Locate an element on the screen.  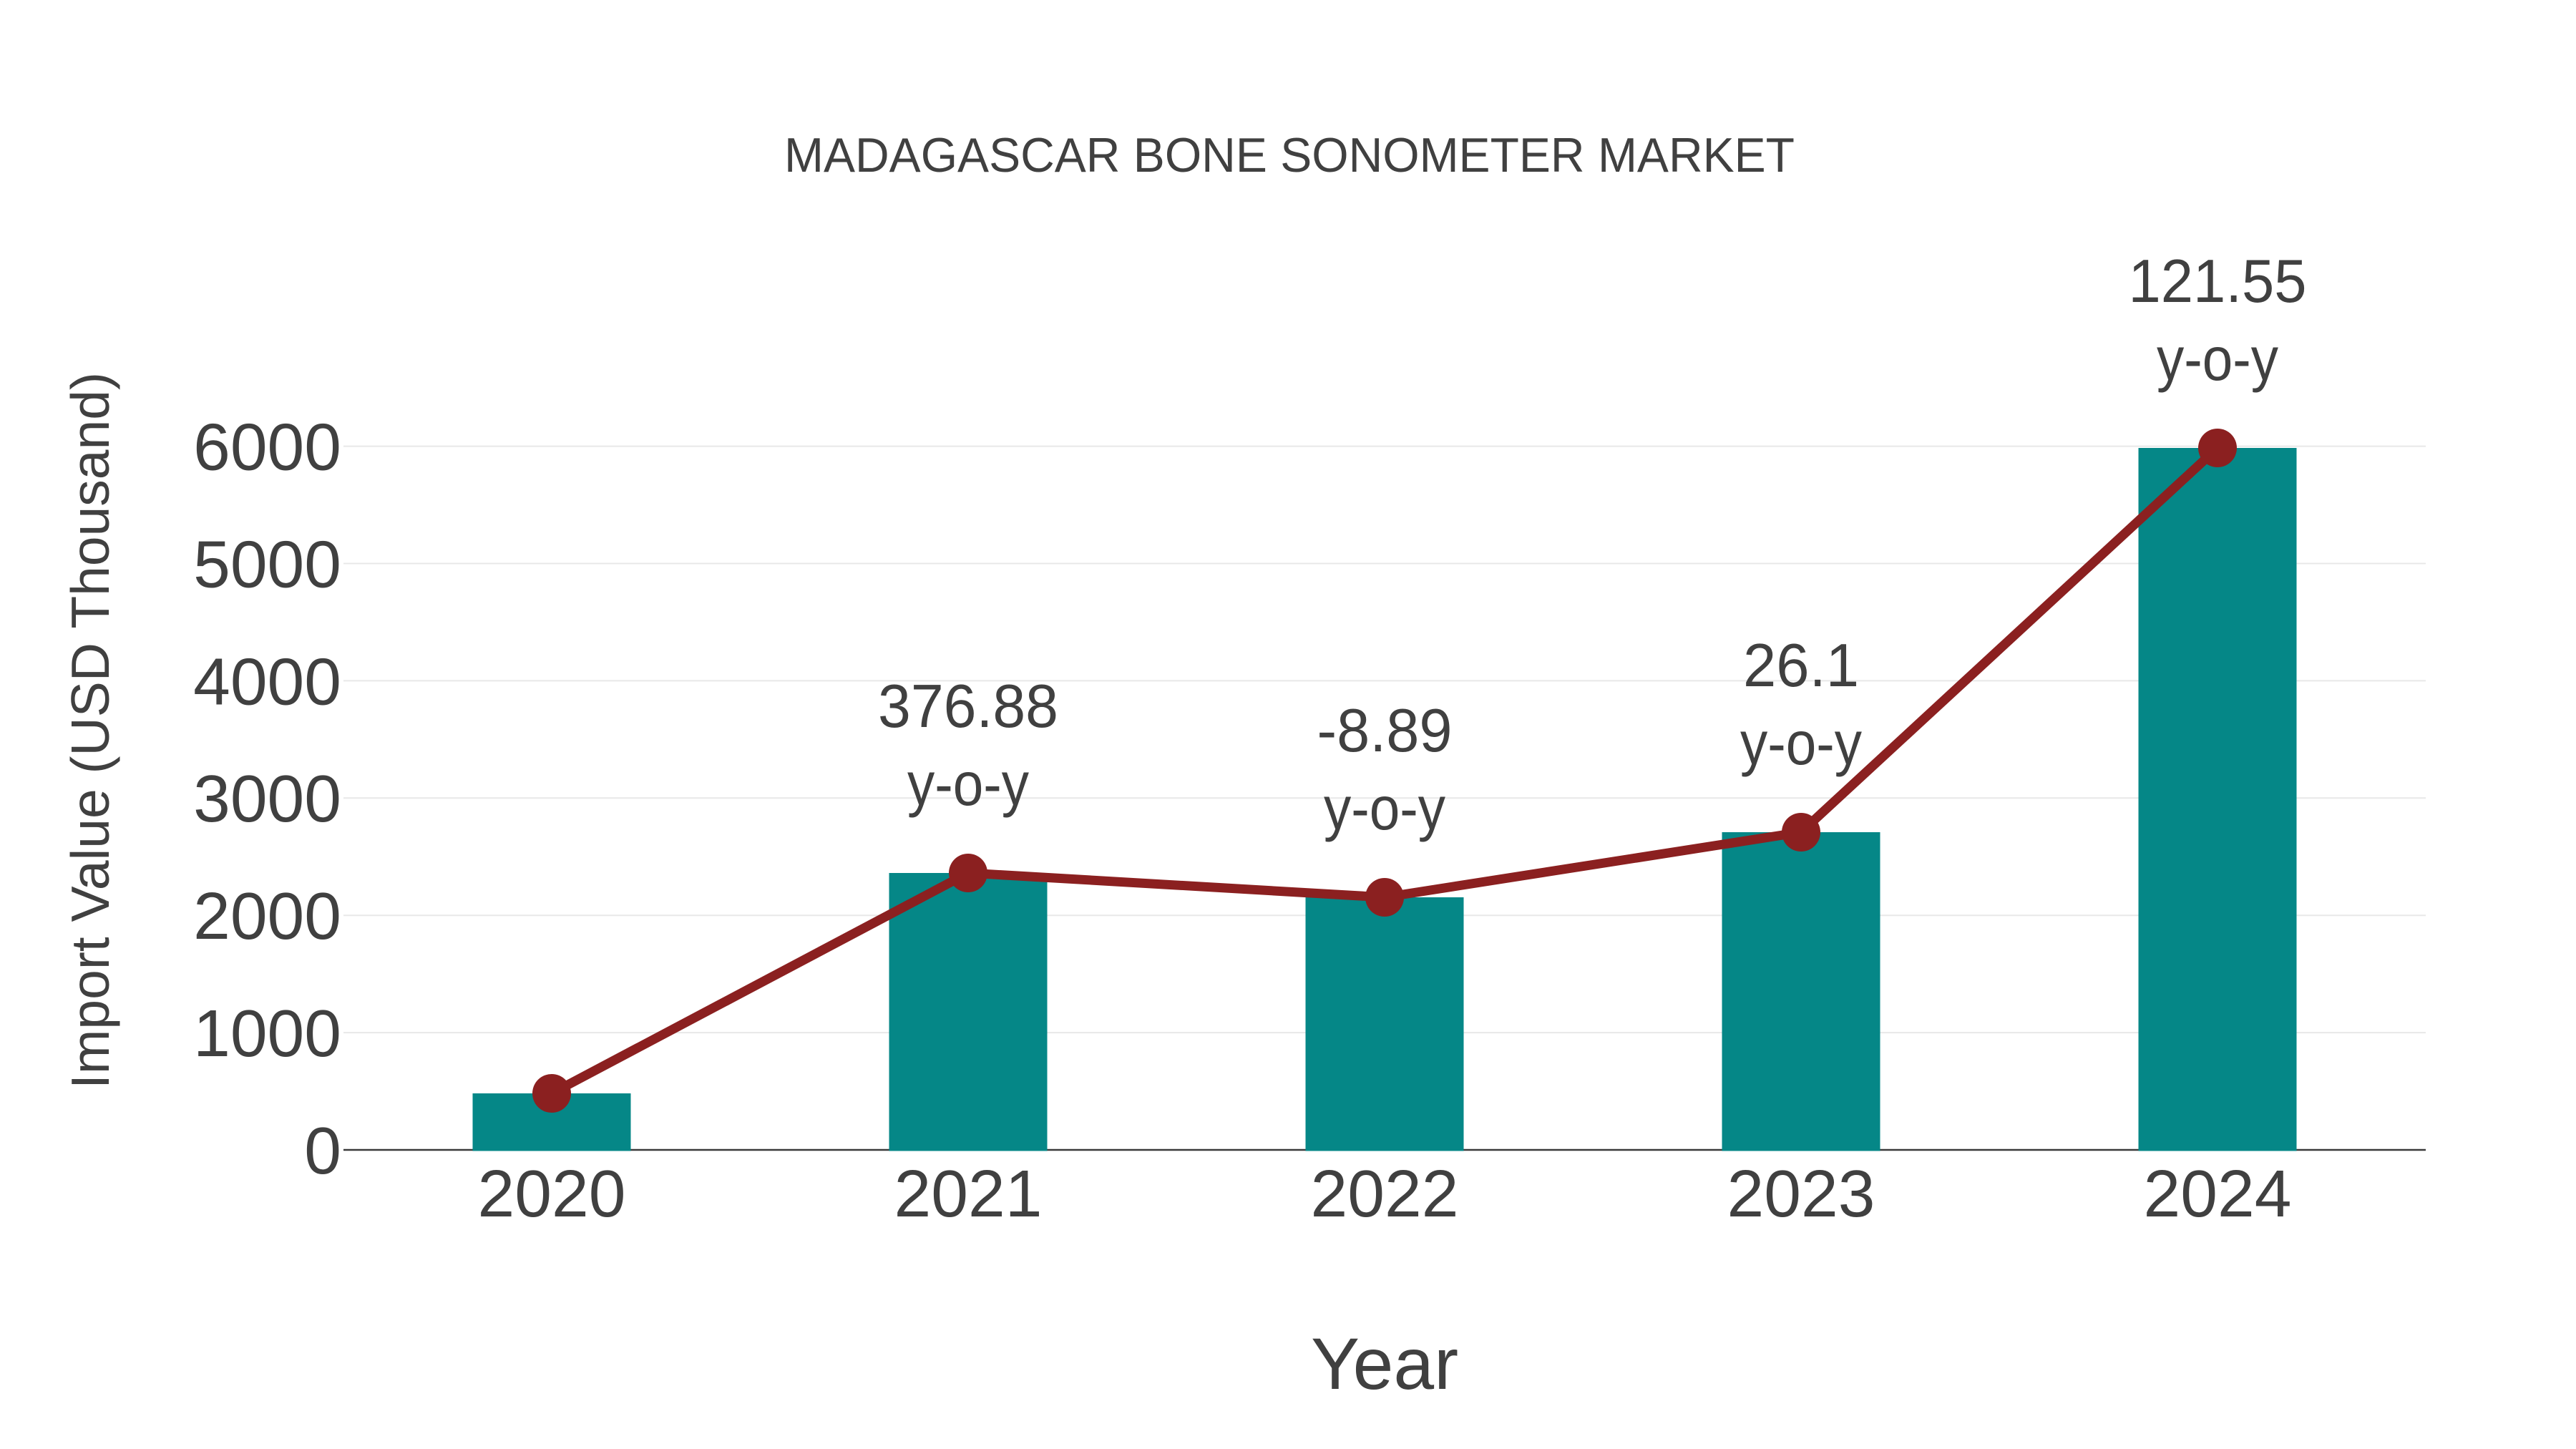
svg-text: 2021 is located at coordinates (968, 1193).